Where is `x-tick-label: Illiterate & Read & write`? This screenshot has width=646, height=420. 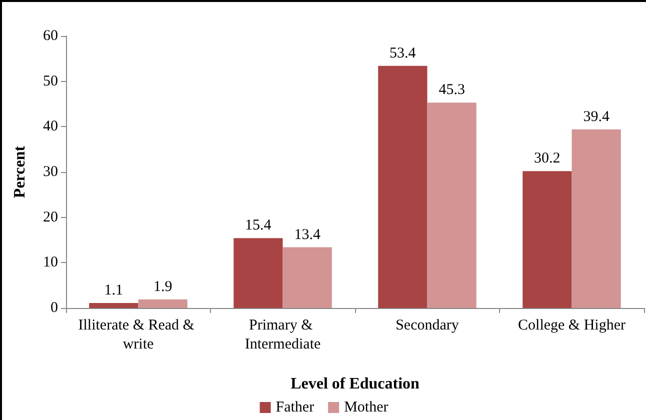 x-tick-label: Illiterate & Read & write is located at coordinates (138, 335).